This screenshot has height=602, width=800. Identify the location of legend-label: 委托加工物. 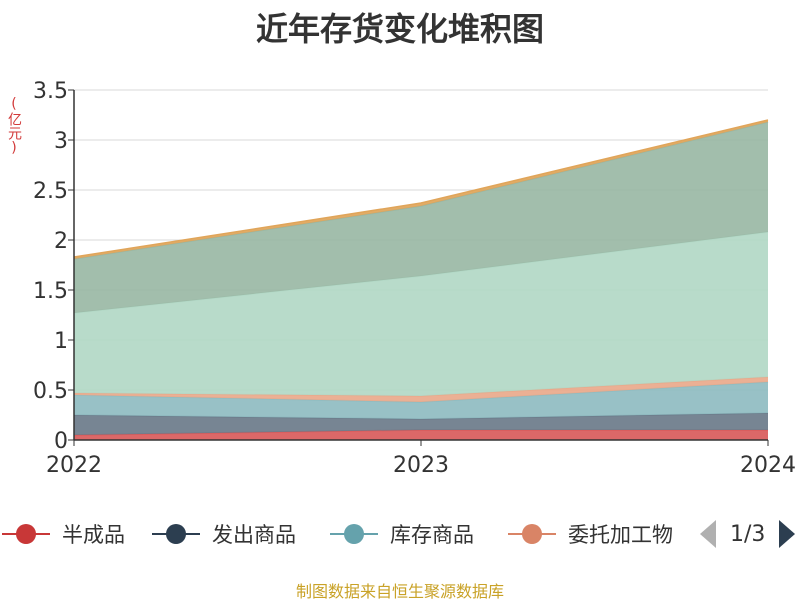
(620, 535).